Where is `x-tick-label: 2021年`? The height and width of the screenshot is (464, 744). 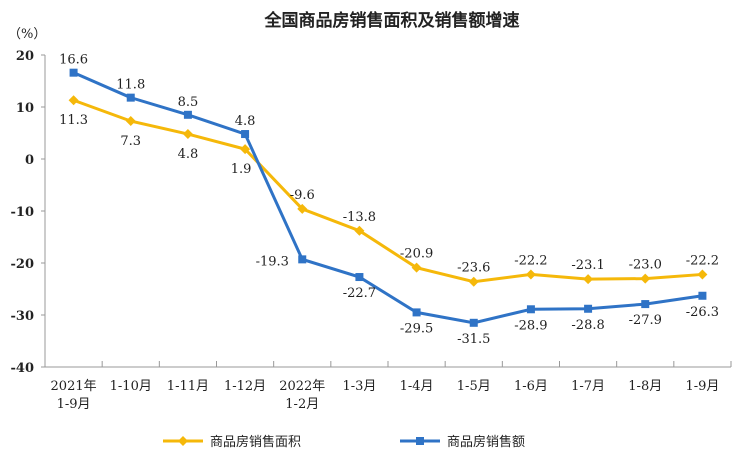 x-tick-label: 2021年 is located at coordinates (74, 386).